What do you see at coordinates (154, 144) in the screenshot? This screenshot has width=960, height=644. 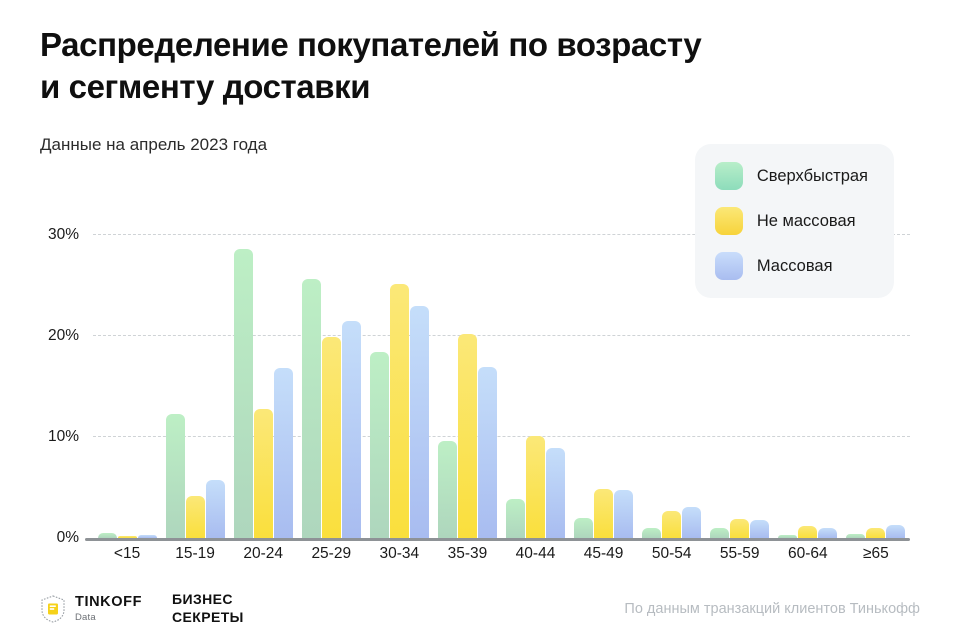 I see `chart-subtitle: Данные на апрель 2023 года` at bounding box center [154, 144].